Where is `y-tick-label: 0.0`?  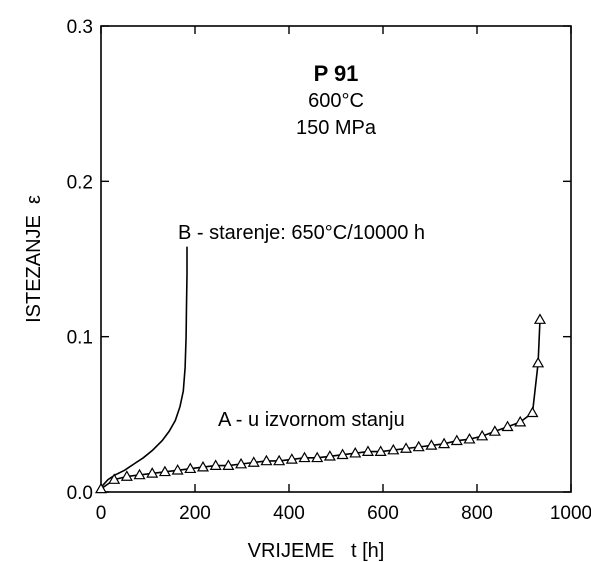 y-tick-label: 0.0 is located at coordinates (80, 493).